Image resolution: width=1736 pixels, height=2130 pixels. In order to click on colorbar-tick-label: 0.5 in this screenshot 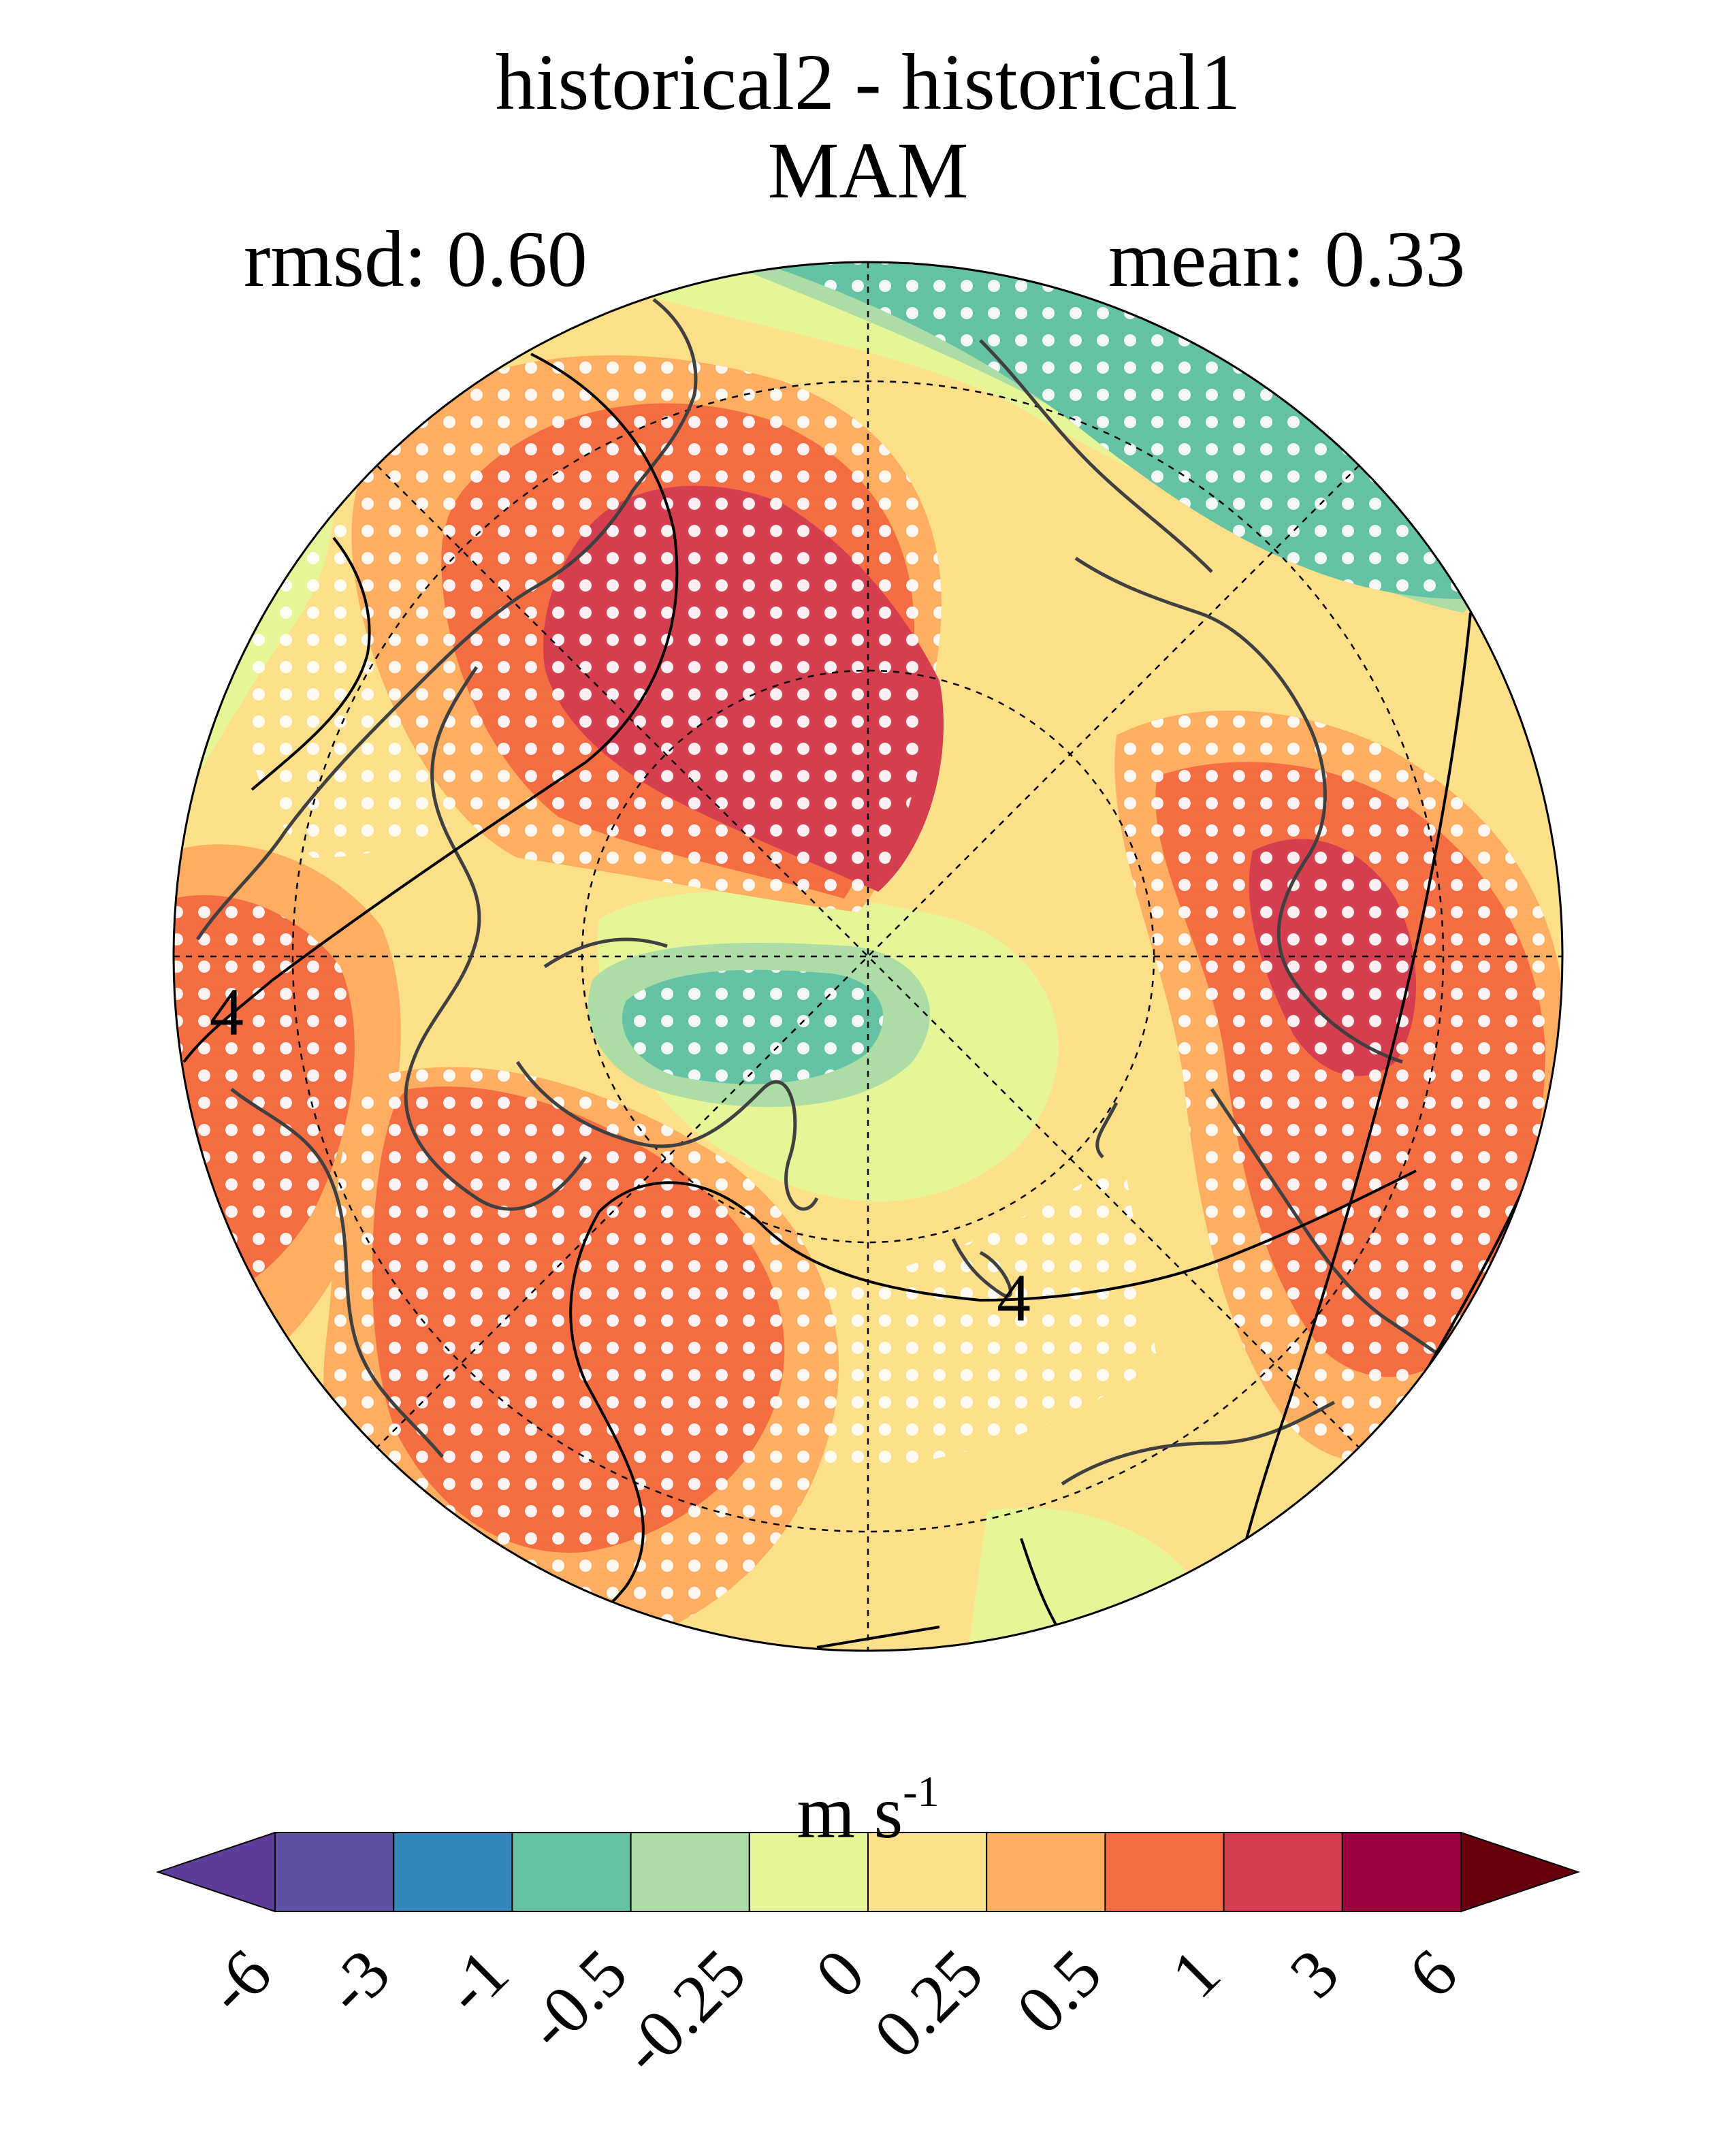, I will do `click(1059, 1991)`.